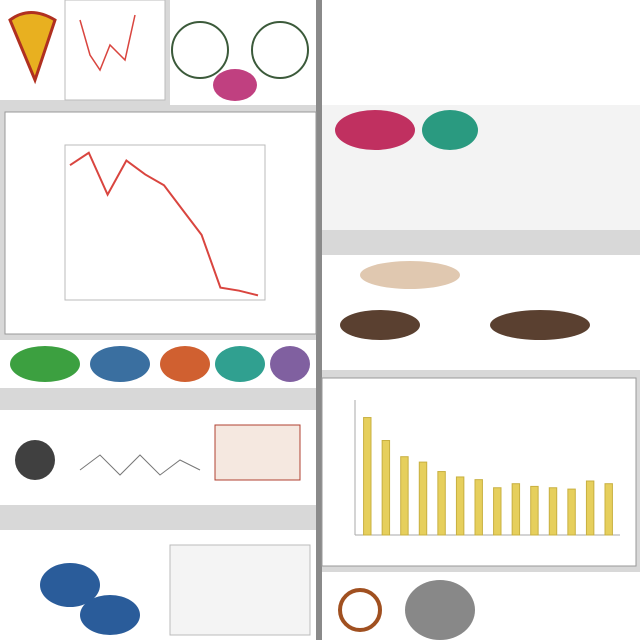 This screenshot has width=640, height=640. Describe the element at coordinates (319, 320) in the screenshot. I see `divider` at that location.